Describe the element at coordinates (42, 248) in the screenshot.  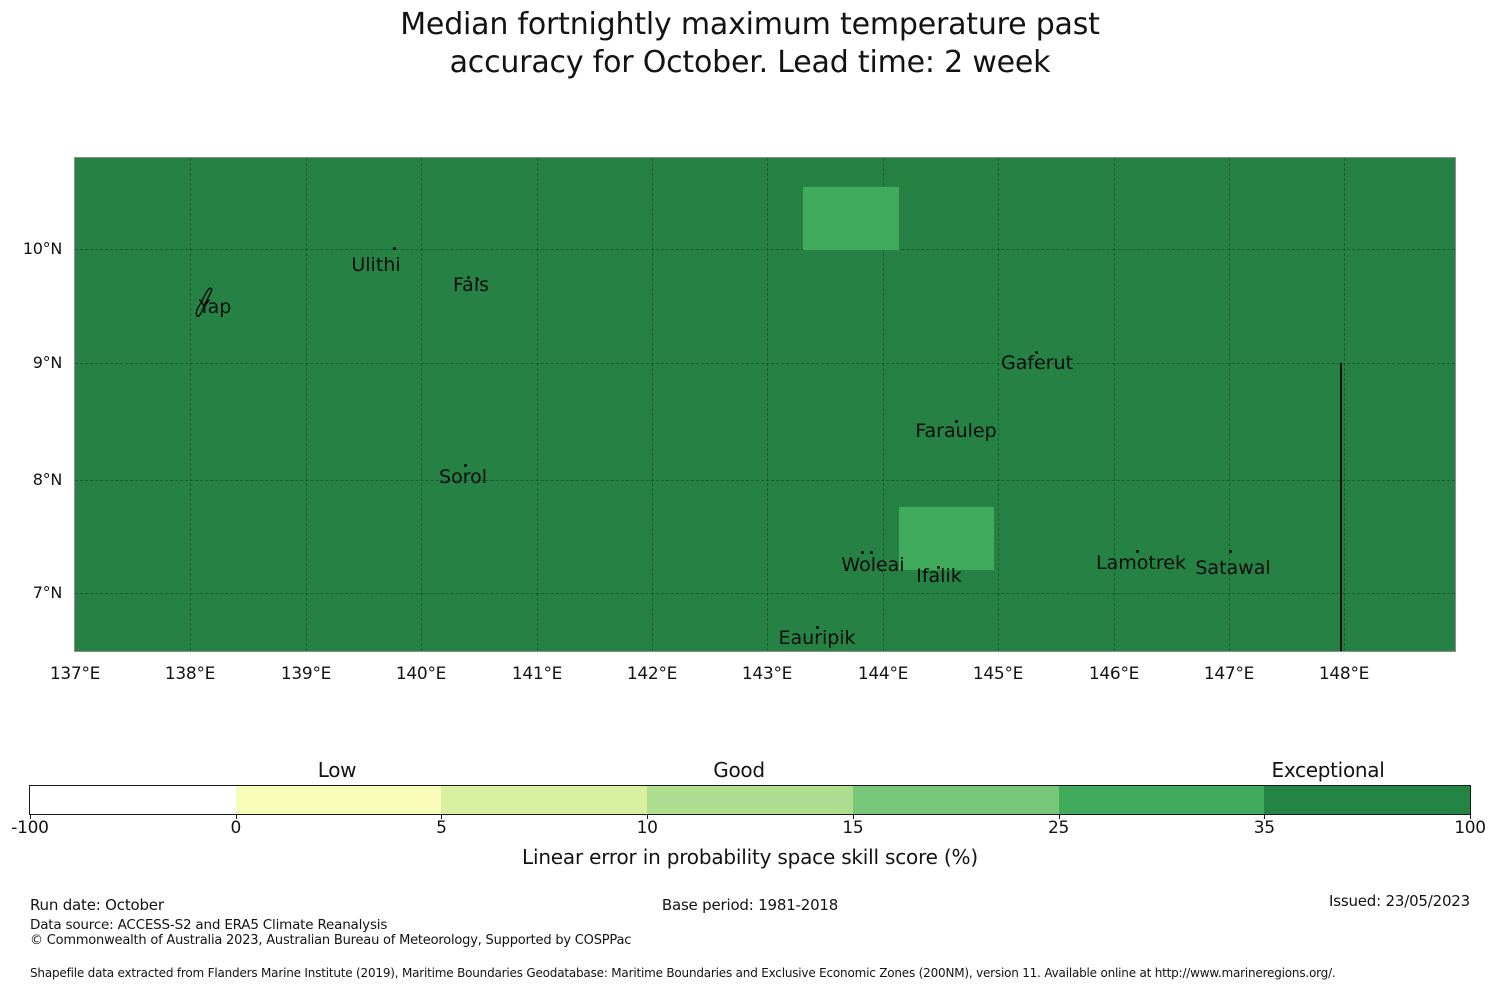
I see `y-tick-label: 10°N` at that location.